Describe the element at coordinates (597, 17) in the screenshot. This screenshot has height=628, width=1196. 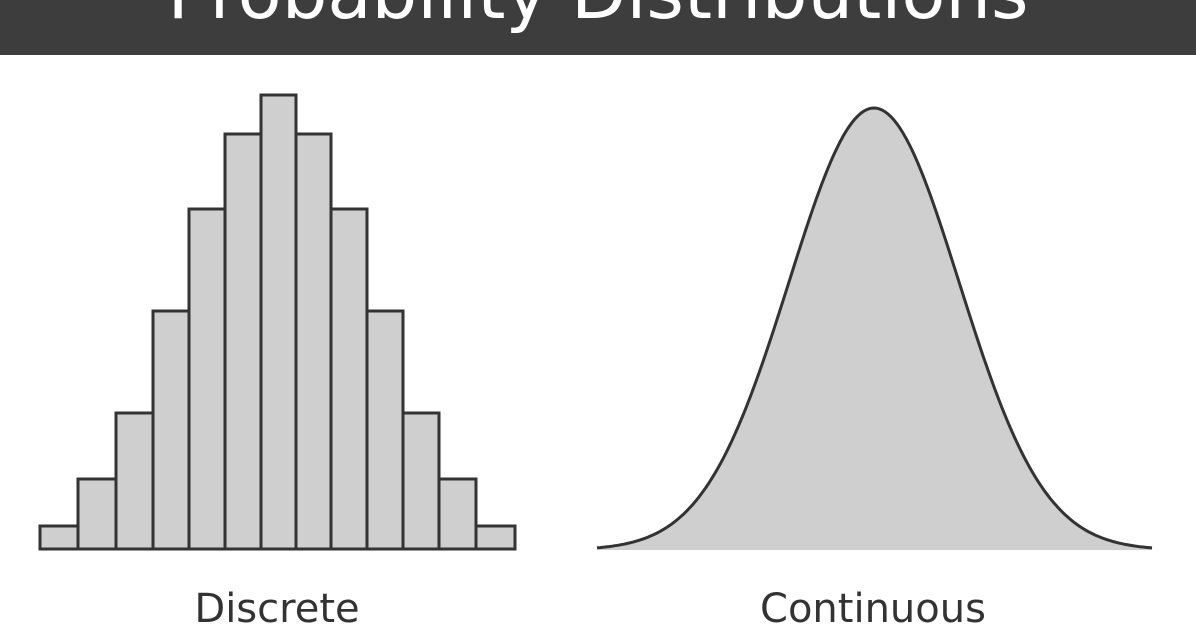
I see `header-title: Probability Distributions` at that location.